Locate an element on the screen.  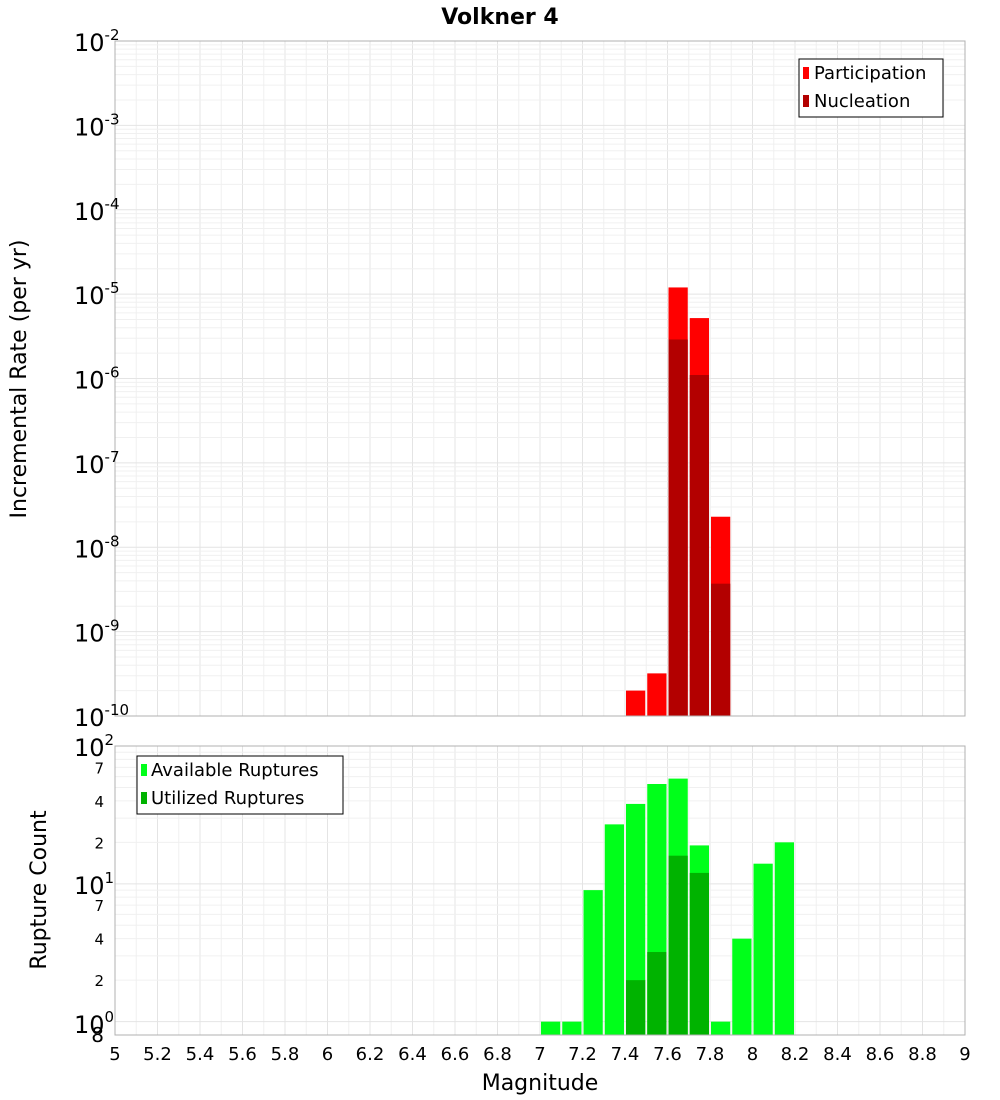
x-tick-label: 8.8 is located at coordinates (922, 1054).